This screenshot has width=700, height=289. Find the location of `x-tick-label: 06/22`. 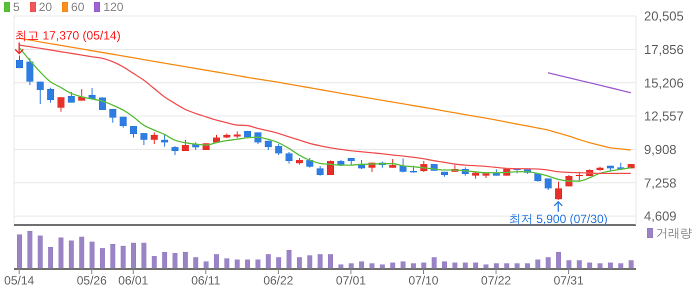

x-tick-label: 06/22 is located at coordinates (278, 281).